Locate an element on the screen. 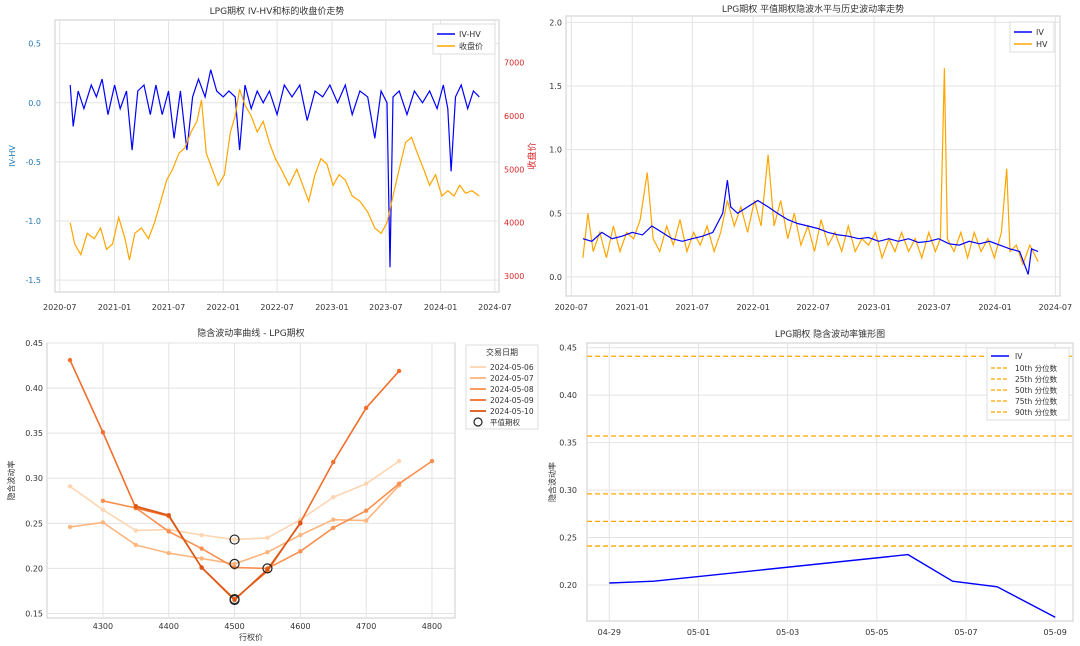 Image resolution: width=1080 pixels, height=646 pixels. x-tick-label: 04-29 is located at coordinates (609, 632).